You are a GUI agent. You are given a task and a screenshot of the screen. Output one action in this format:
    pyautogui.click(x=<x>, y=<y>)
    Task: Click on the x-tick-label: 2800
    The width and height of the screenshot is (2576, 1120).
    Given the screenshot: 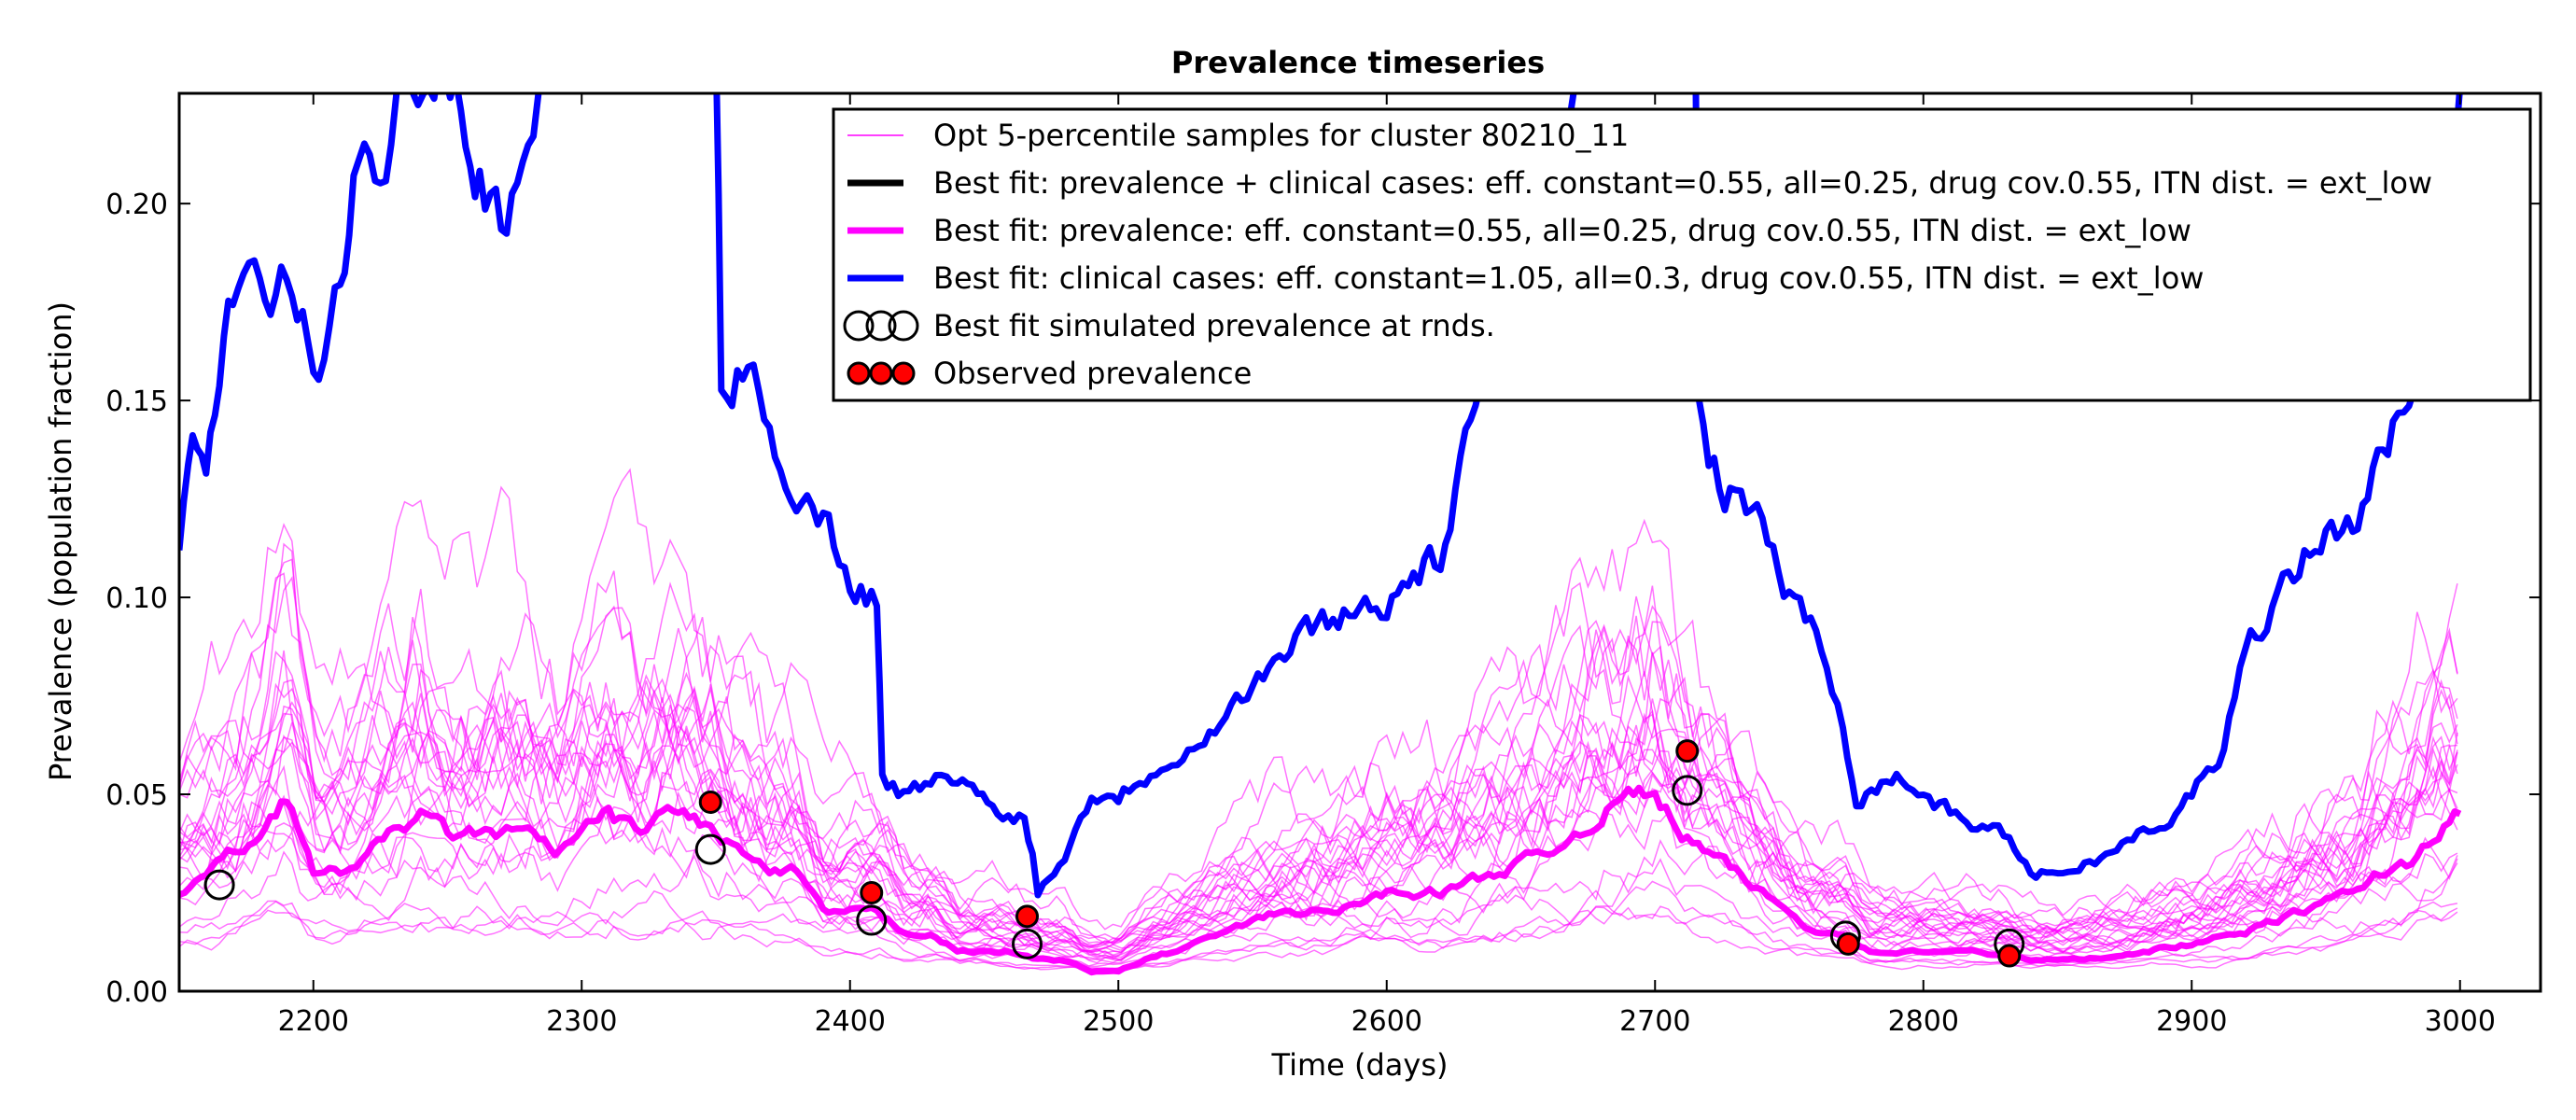 What is the action you would take?
    pyautogui.click(x=1923, y=1022)
    